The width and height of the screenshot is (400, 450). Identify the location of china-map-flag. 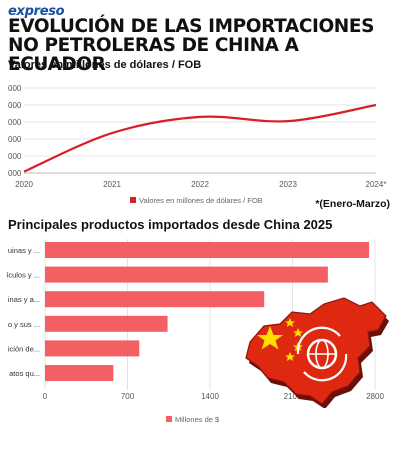
(315, 352).